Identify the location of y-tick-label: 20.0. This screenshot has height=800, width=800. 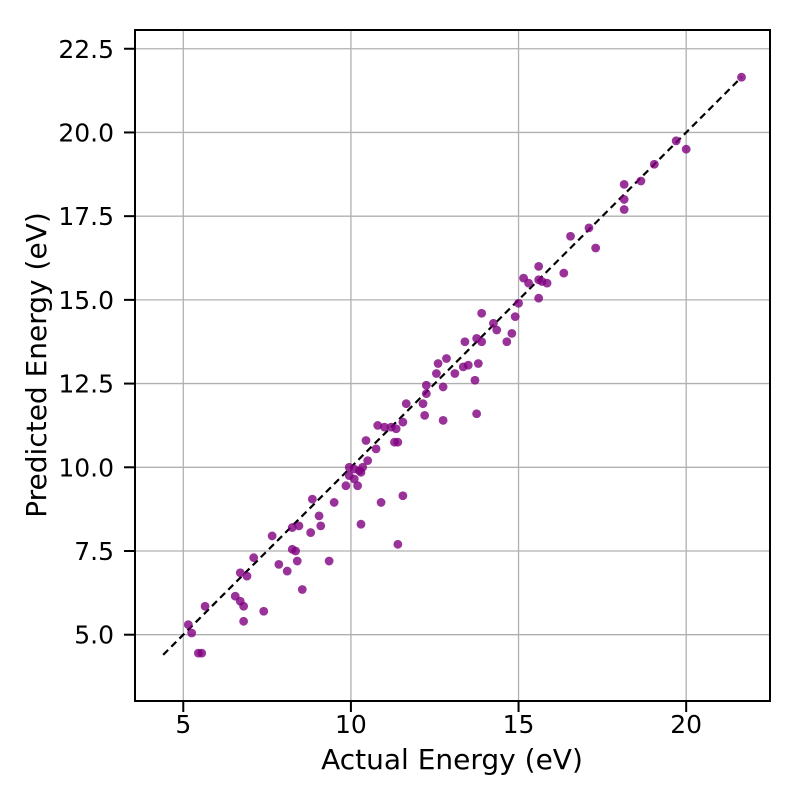
(86, 132).